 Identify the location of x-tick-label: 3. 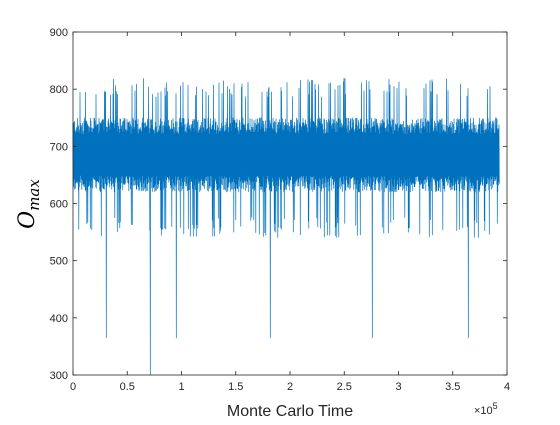
(398, 387).